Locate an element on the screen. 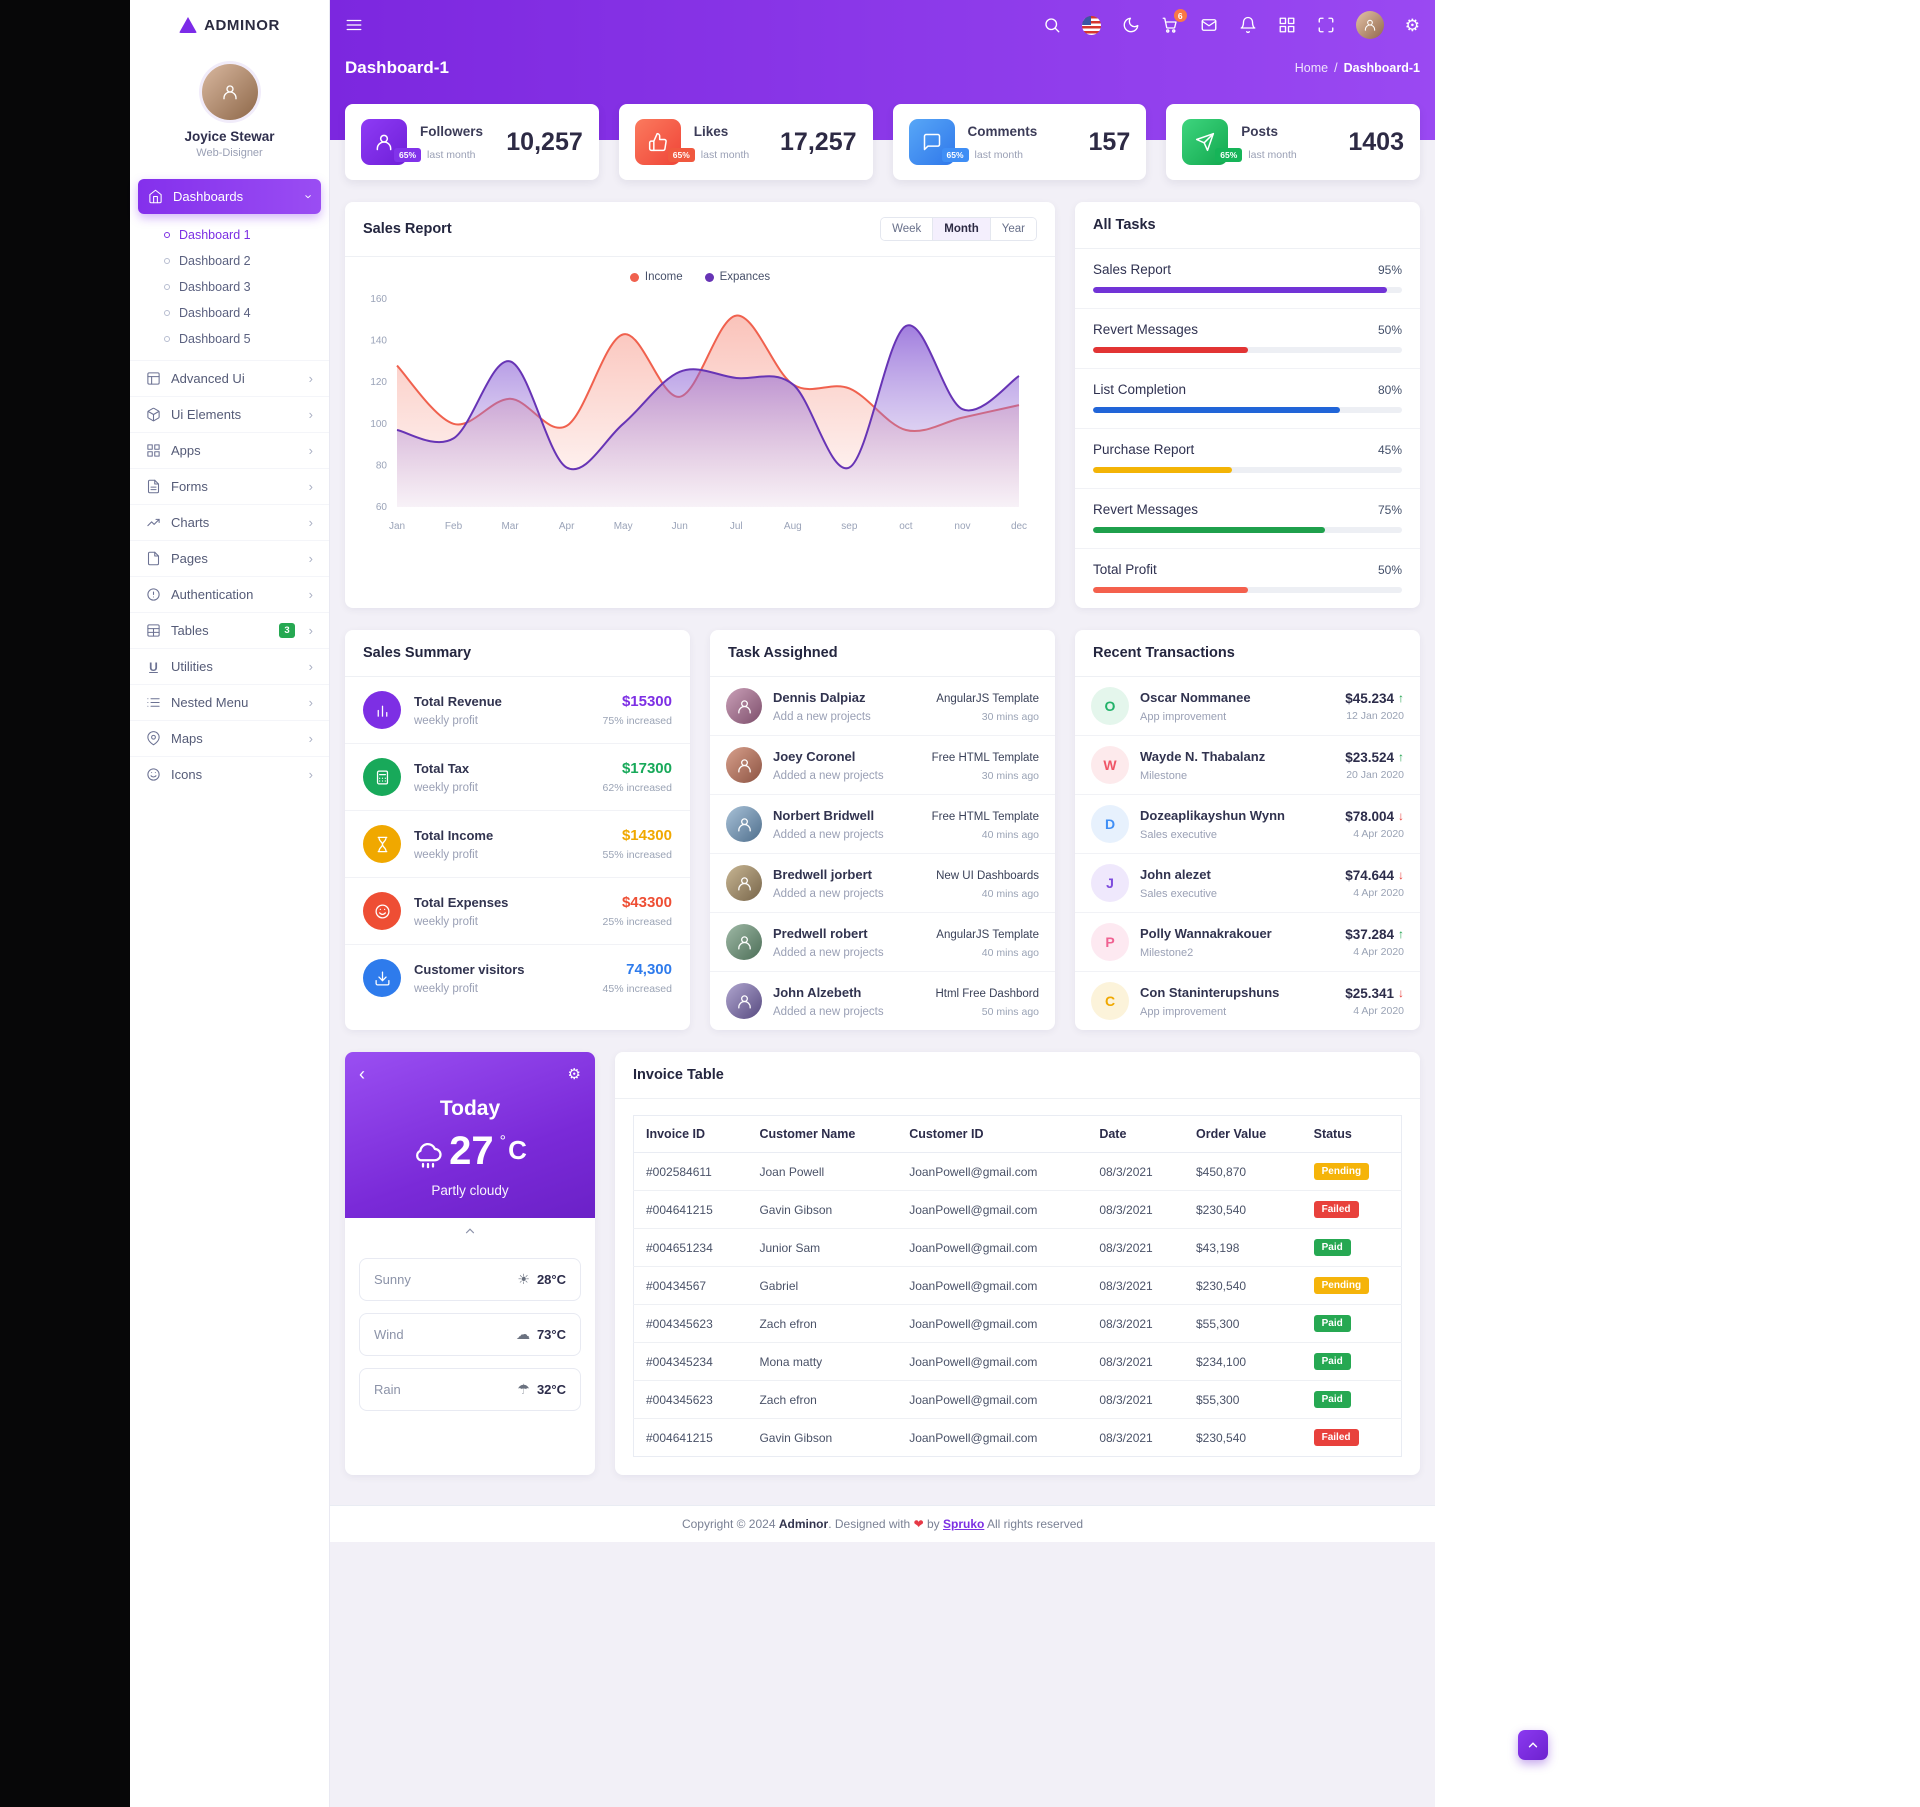  range-week-button: Week is located at coordinates (907, 229).